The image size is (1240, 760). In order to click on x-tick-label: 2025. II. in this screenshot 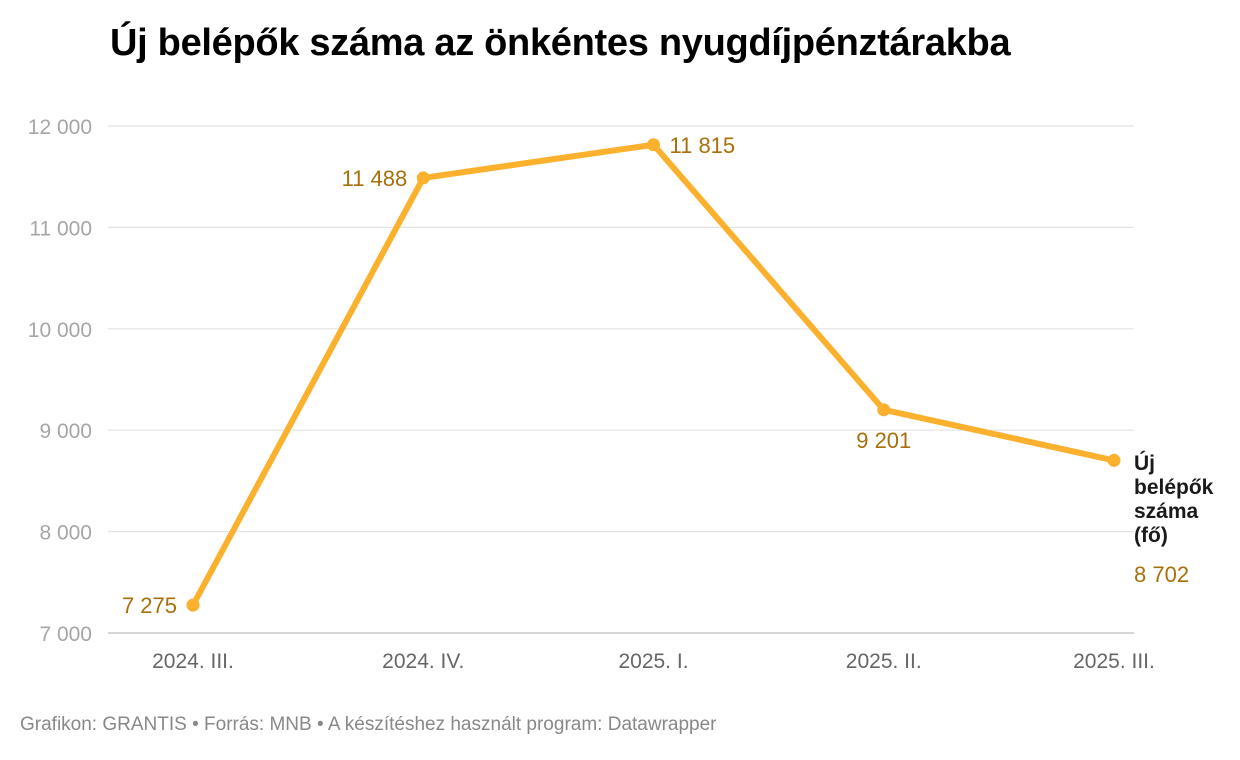, I will do `click(884, 661)`.